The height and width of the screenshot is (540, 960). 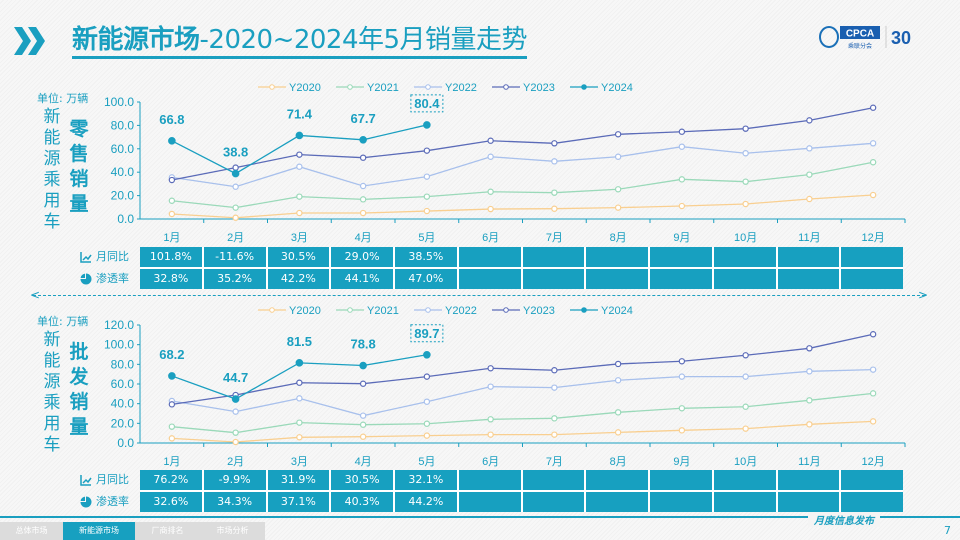 I want to click on legend-item-Y2021: Y2021, so click(x=367, y=88).